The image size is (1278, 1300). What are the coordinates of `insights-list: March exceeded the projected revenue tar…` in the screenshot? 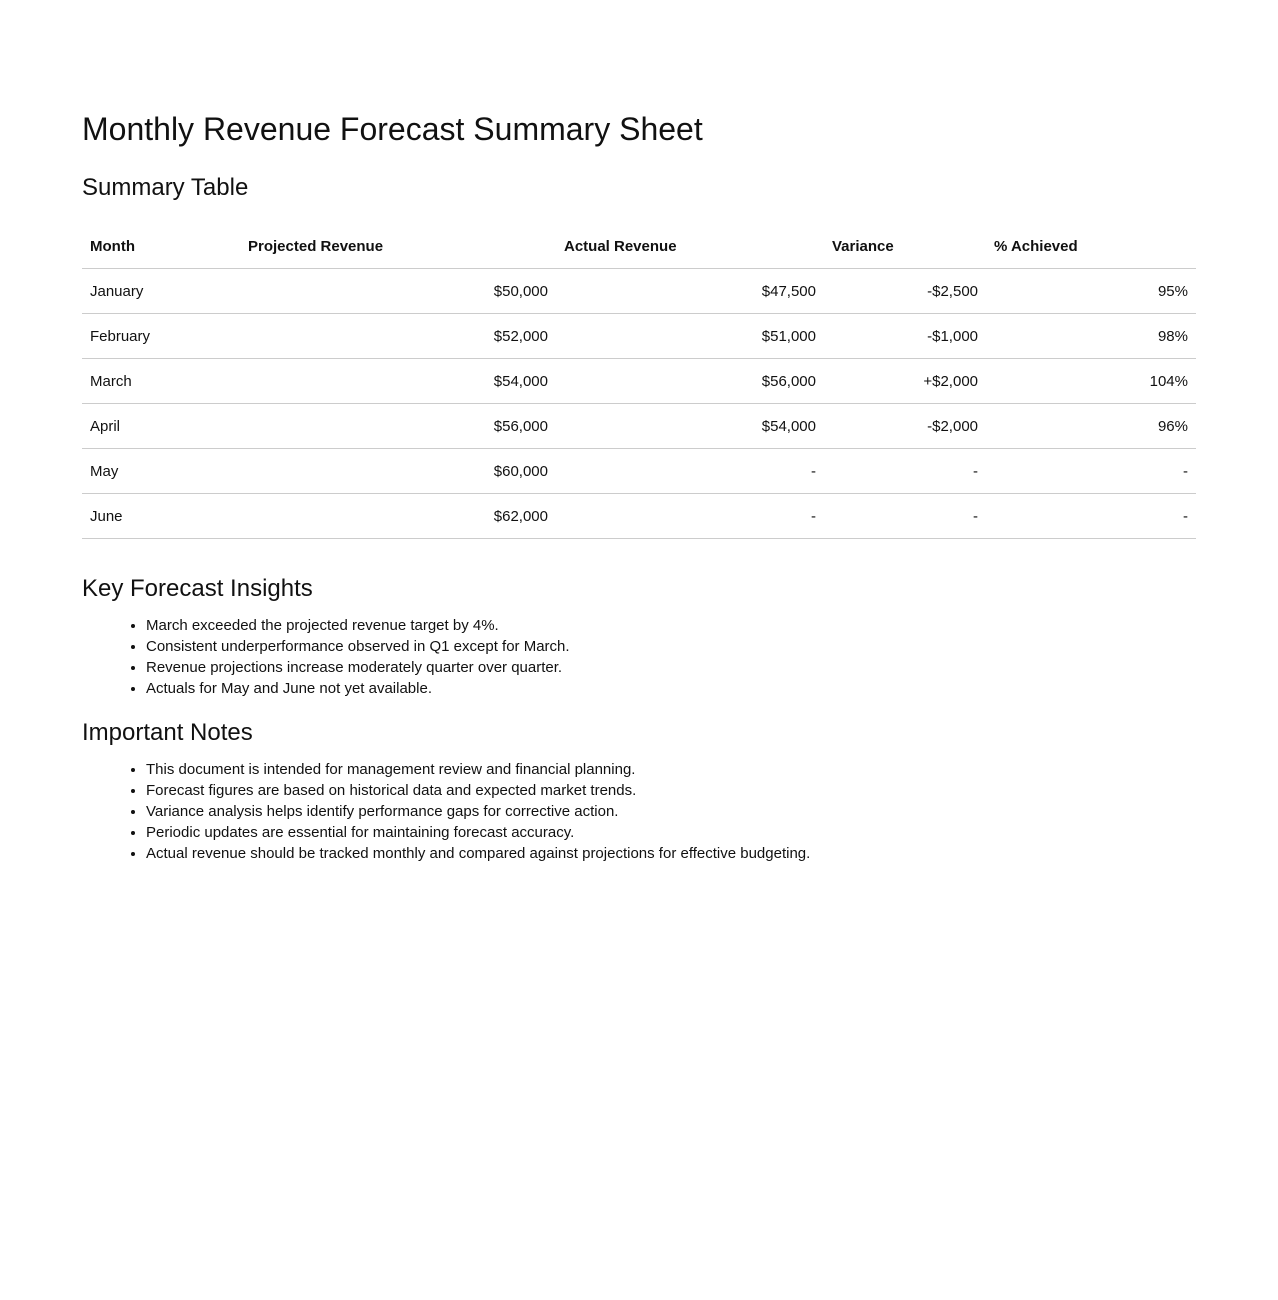 It's located at (639, 657).